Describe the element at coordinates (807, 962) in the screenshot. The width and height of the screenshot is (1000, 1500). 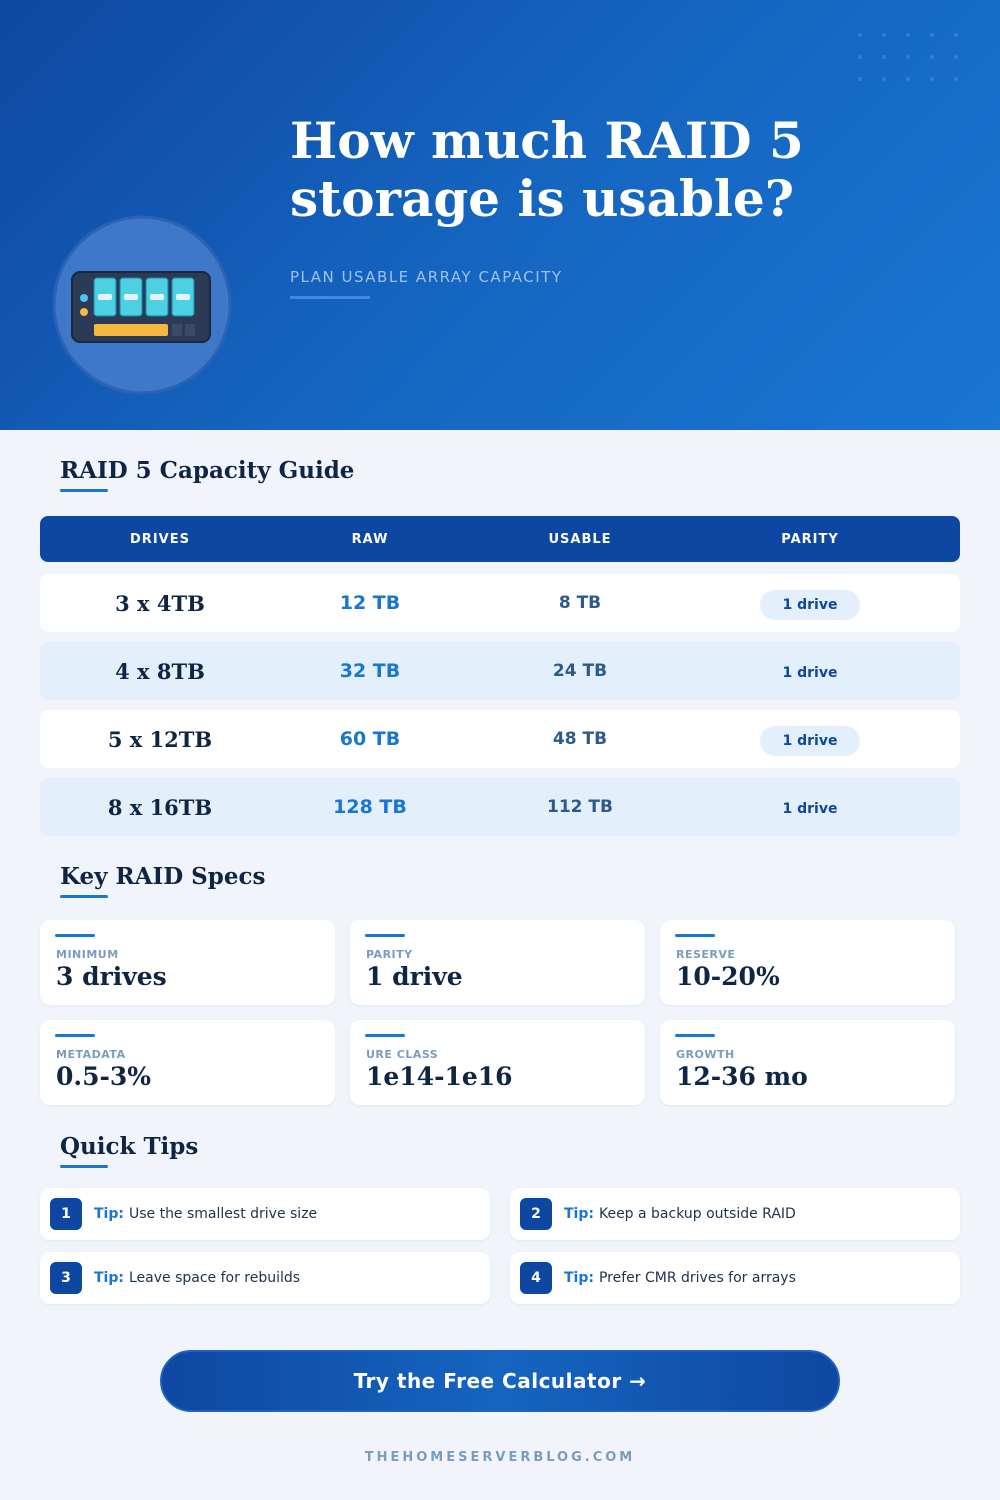
I see `spec-card: RESERVE 10-20%` at that location.